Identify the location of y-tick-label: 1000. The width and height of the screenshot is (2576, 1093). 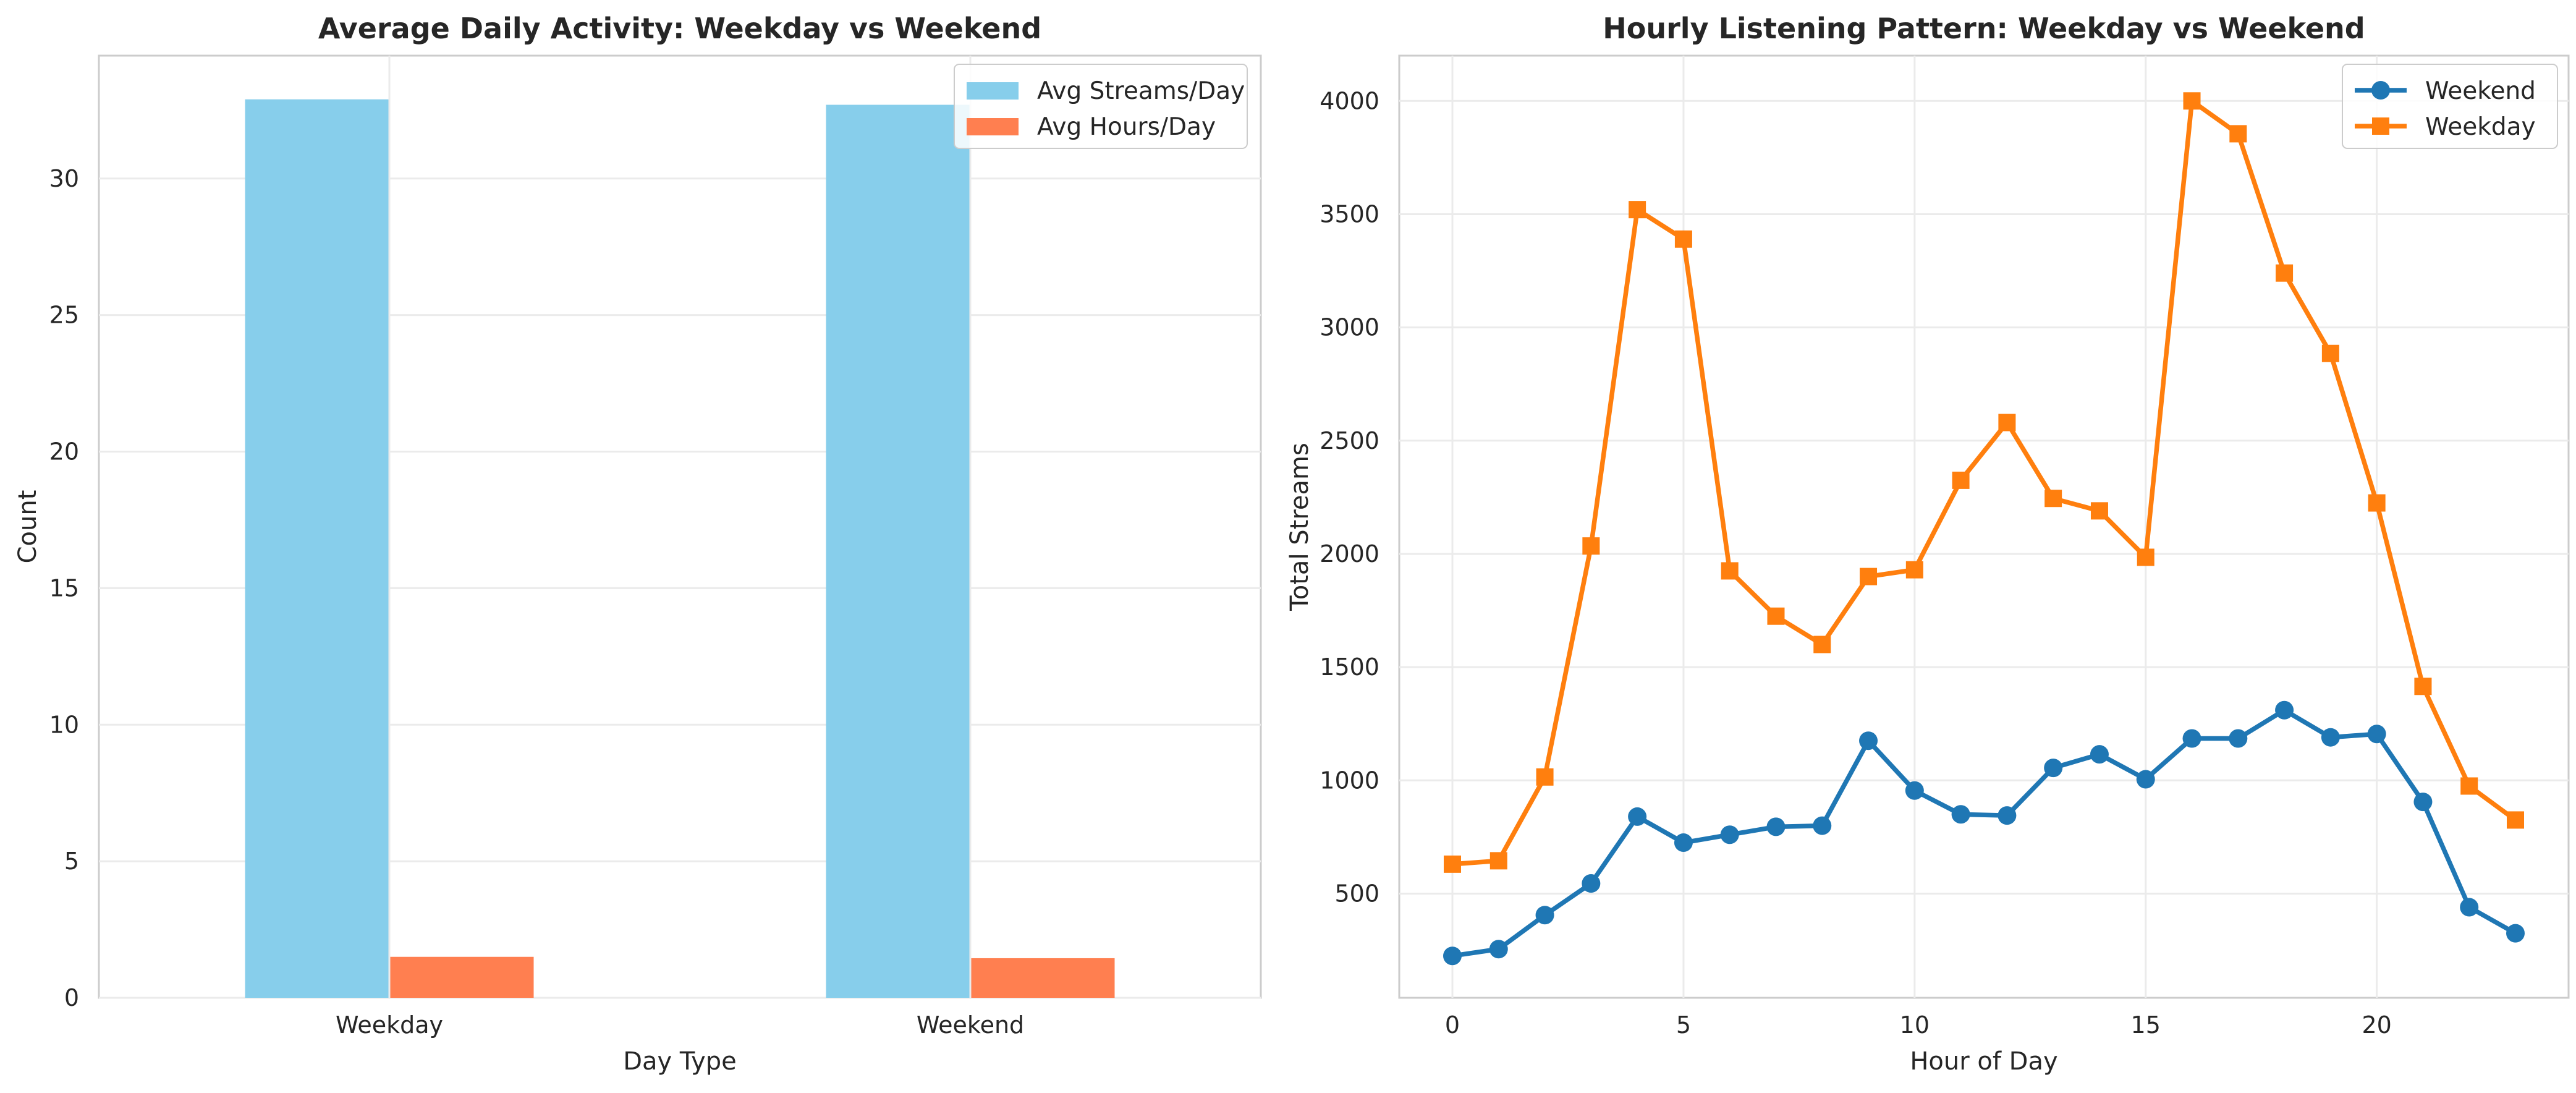
(1349, 781).